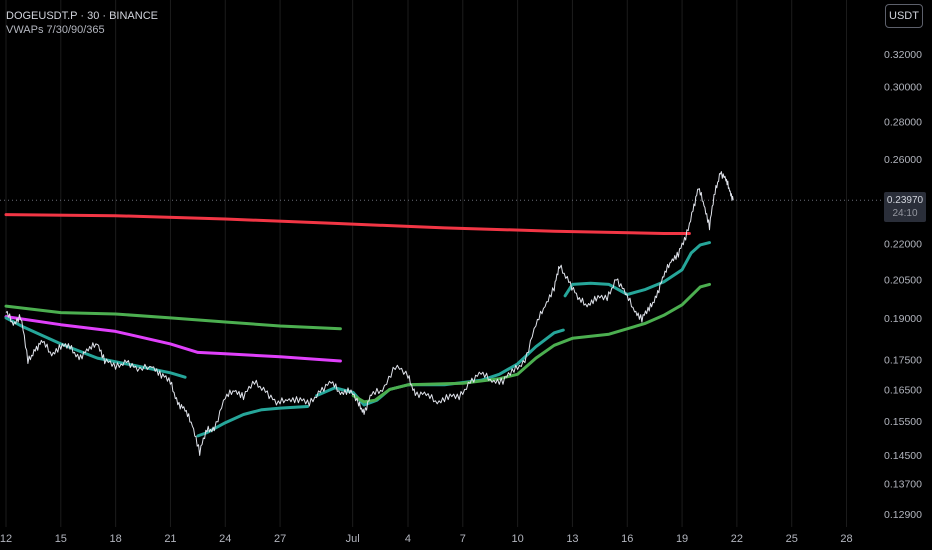  I want to click on currency-button: USDT, so click(904, 16).